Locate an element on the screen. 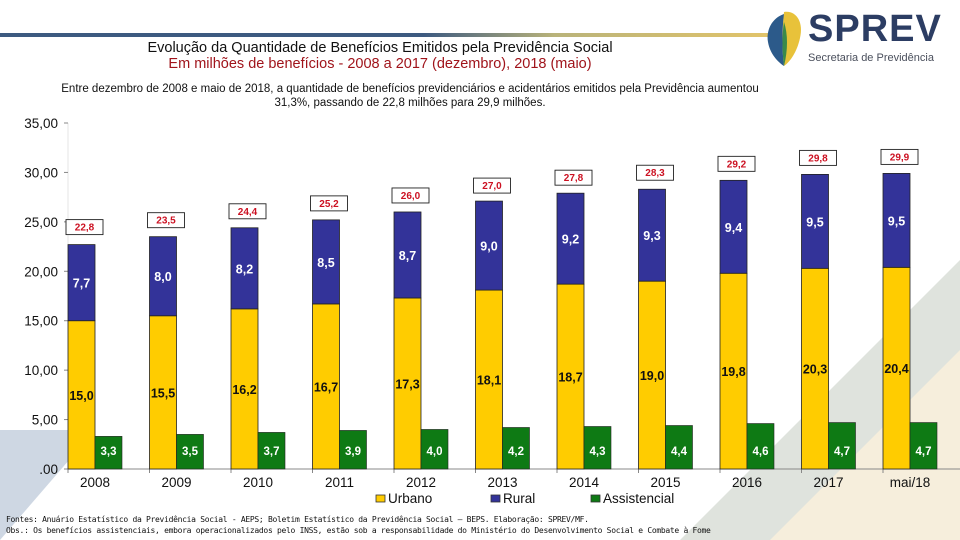  y-tick-label: 25,00 is located at coordinates (41, 222).